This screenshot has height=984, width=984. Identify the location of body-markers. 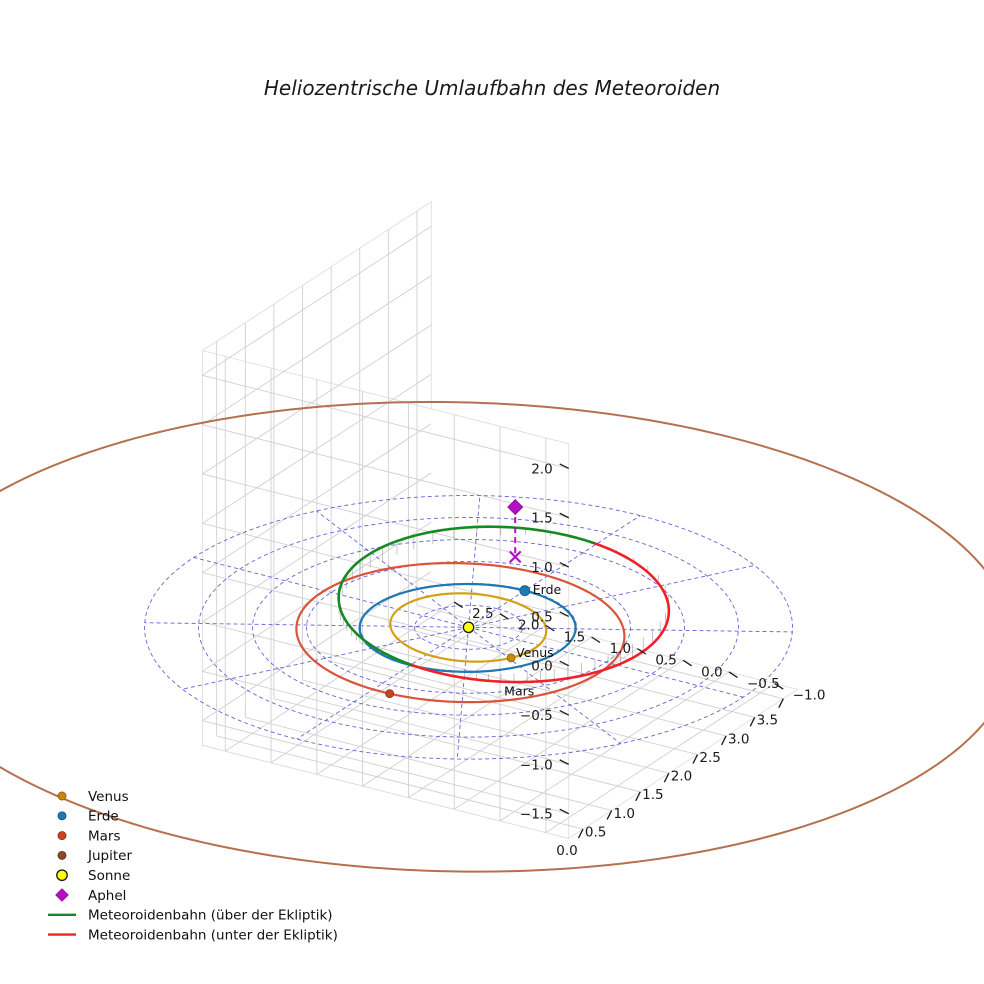
(458, 642).